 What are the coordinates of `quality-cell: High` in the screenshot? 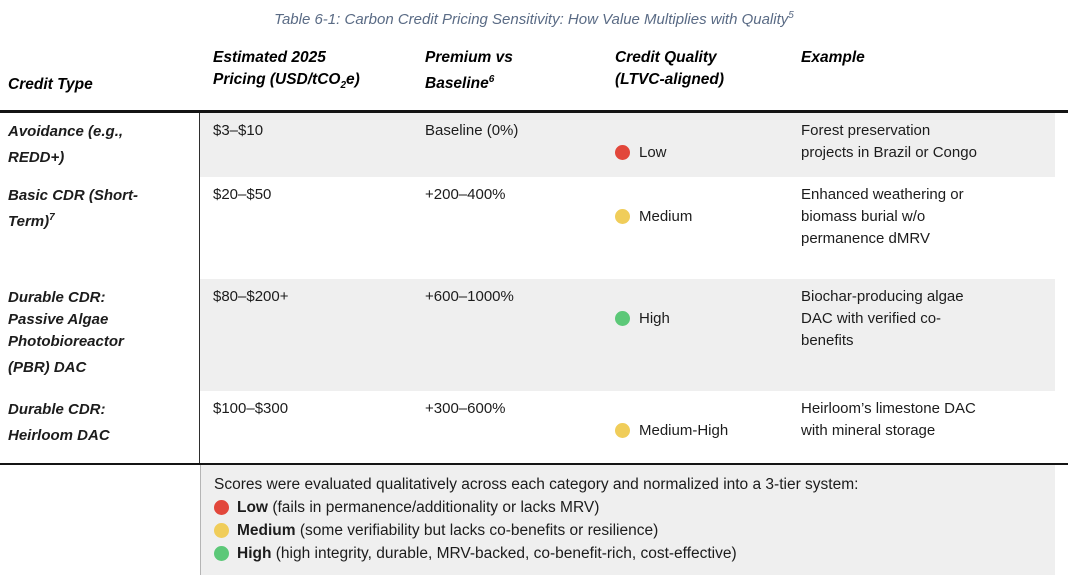 It's located at (695, 335).